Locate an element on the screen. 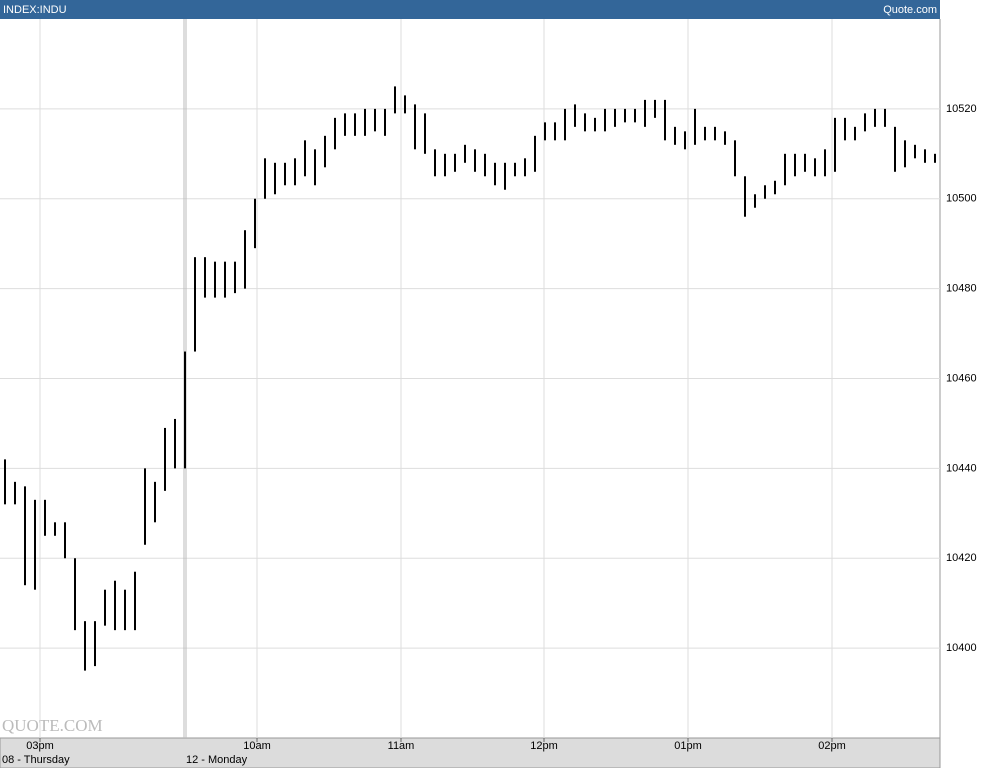  x-tick-label: 11am is located at coordinates (401, 746).